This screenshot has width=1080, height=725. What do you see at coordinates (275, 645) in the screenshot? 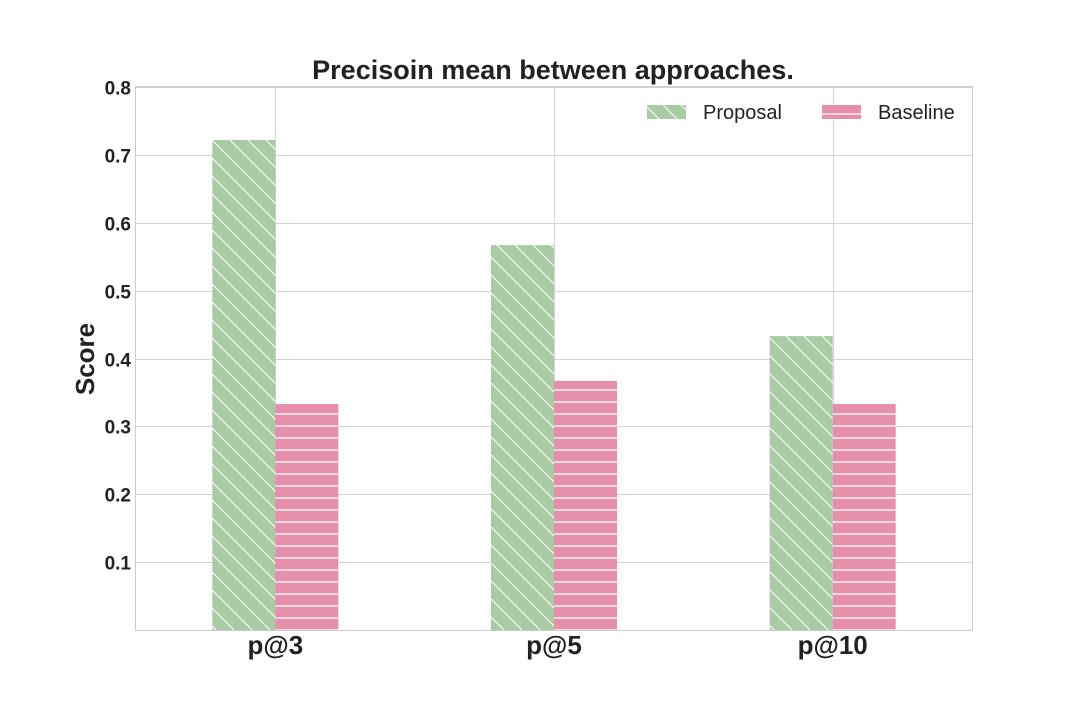
I see `x-tick-label: p@3` at bounding box center [275, 645].